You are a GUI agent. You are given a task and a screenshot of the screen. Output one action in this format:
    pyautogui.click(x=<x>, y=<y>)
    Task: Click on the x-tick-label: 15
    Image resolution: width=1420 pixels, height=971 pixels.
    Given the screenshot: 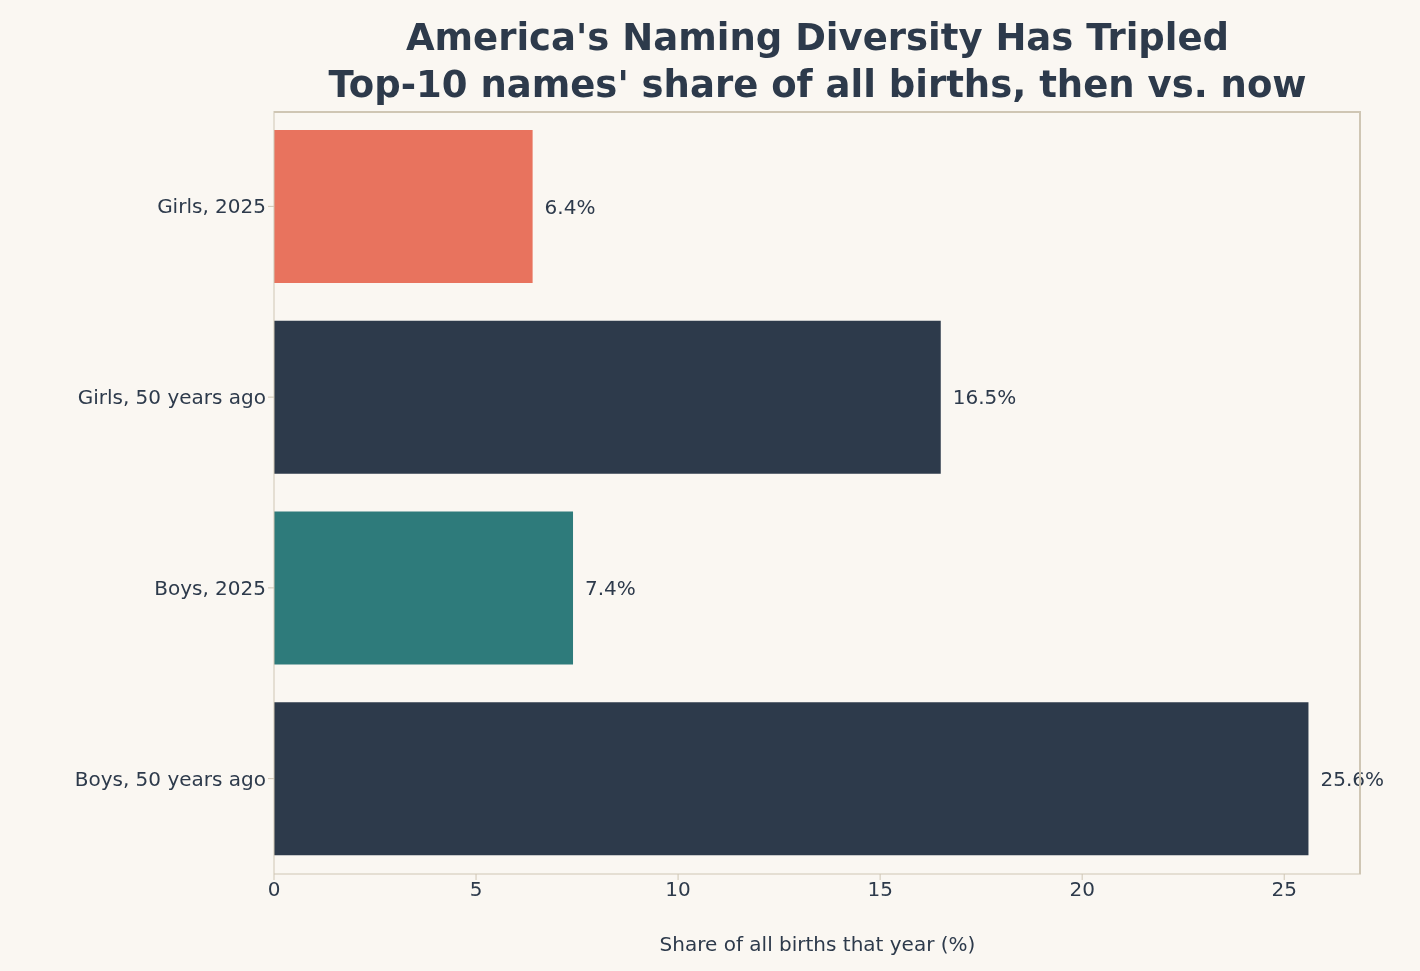 What is the action you would take?
    pyautogui.click(x=880, y=889)
    